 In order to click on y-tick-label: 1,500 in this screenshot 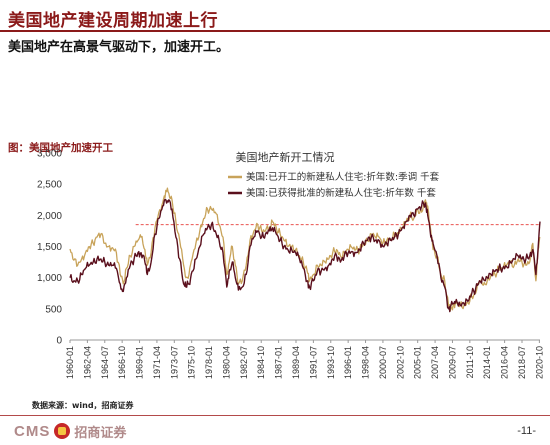, I will do `click(49, 247)`.